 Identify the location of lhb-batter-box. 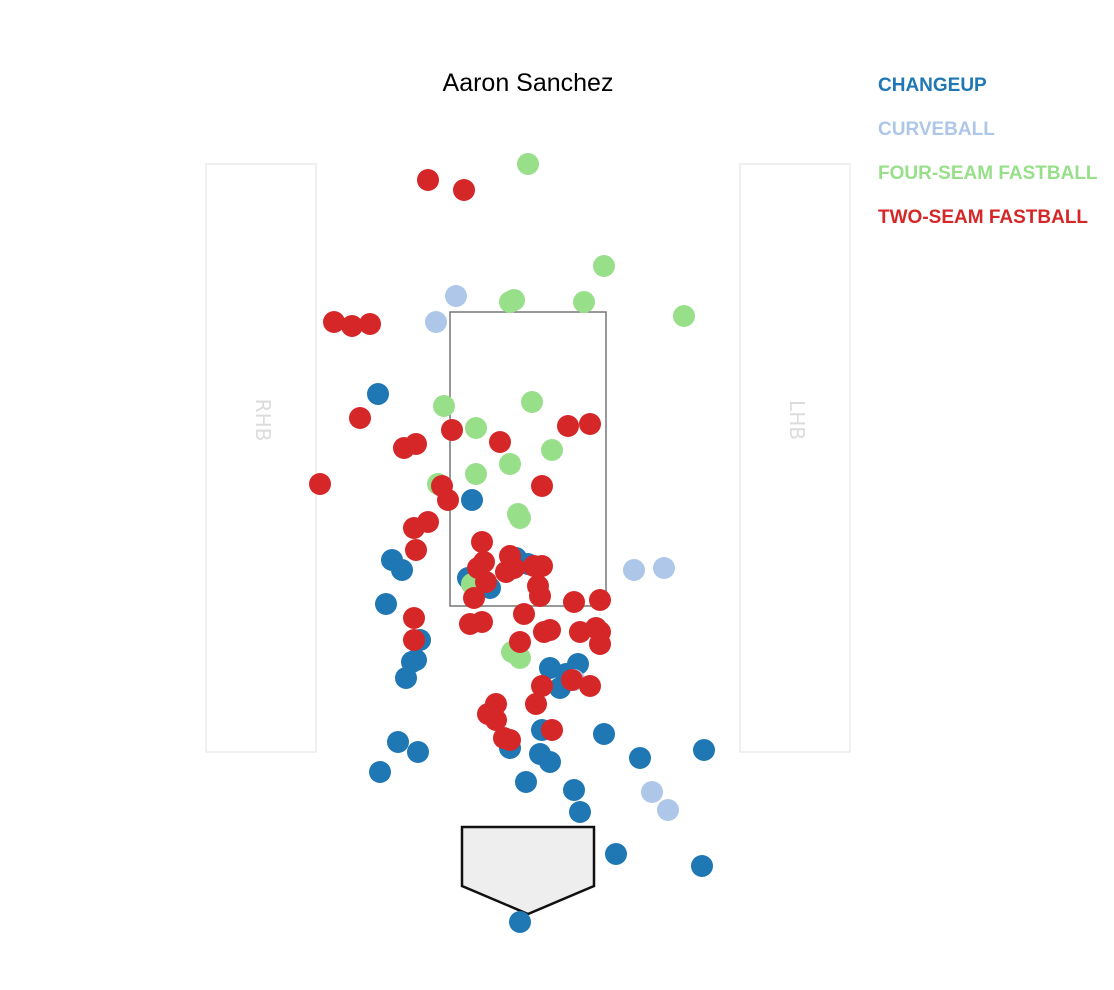
(795, 458).